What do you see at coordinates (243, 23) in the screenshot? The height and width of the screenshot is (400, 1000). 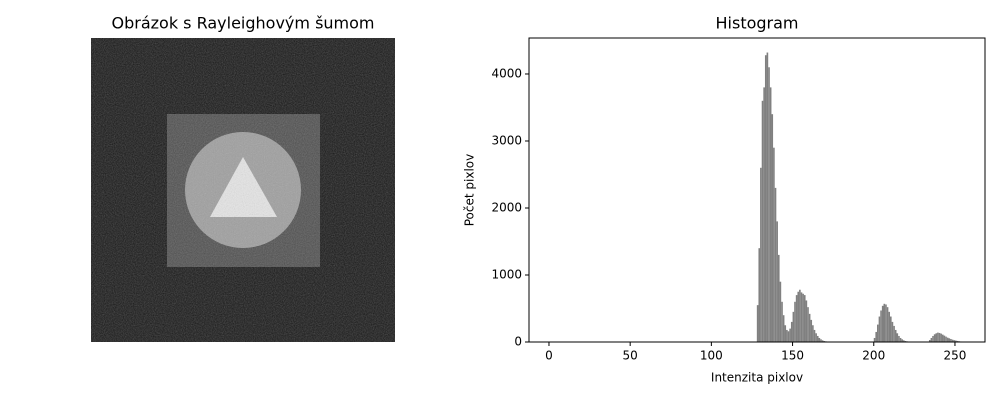 I see `image-title: Obrázok s Rayleighovým šumom` at bounding box center [243, 23].